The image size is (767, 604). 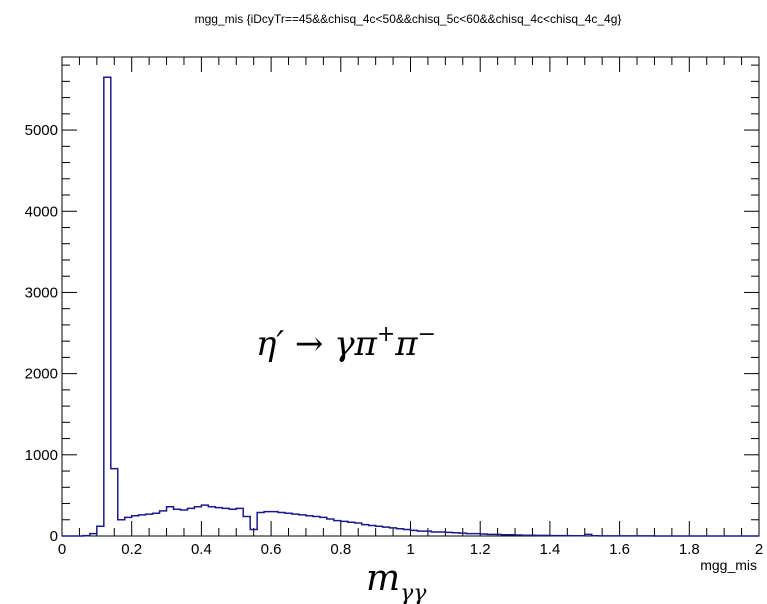 I want to click on y-tick-label: 0, so click(x=54, y=536).